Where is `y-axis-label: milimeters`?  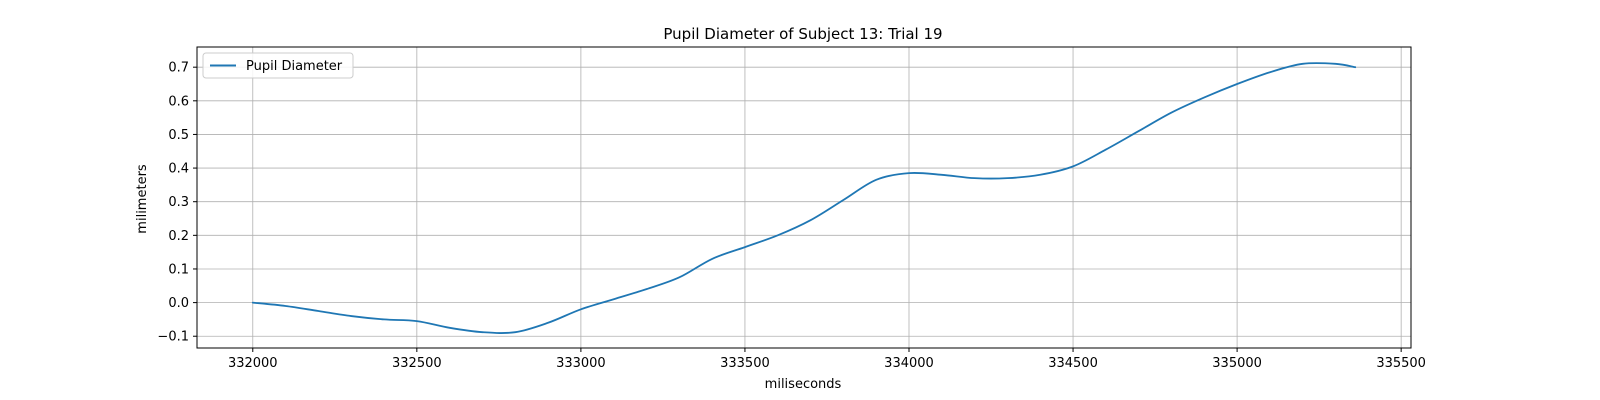
y-axis-label: milimeters is located at coordinates (142, 199).